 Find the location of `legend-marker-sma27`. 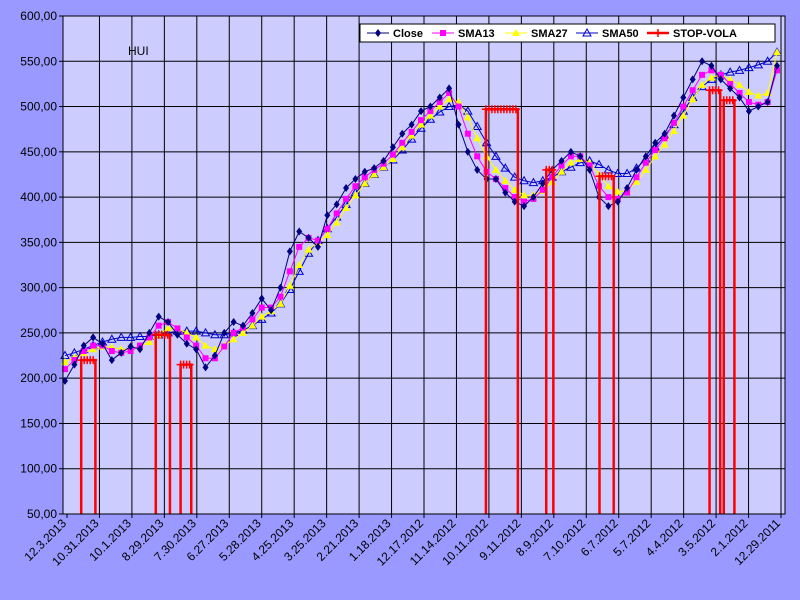

legend-marker-sma27 is located at coordinates (516, 32).